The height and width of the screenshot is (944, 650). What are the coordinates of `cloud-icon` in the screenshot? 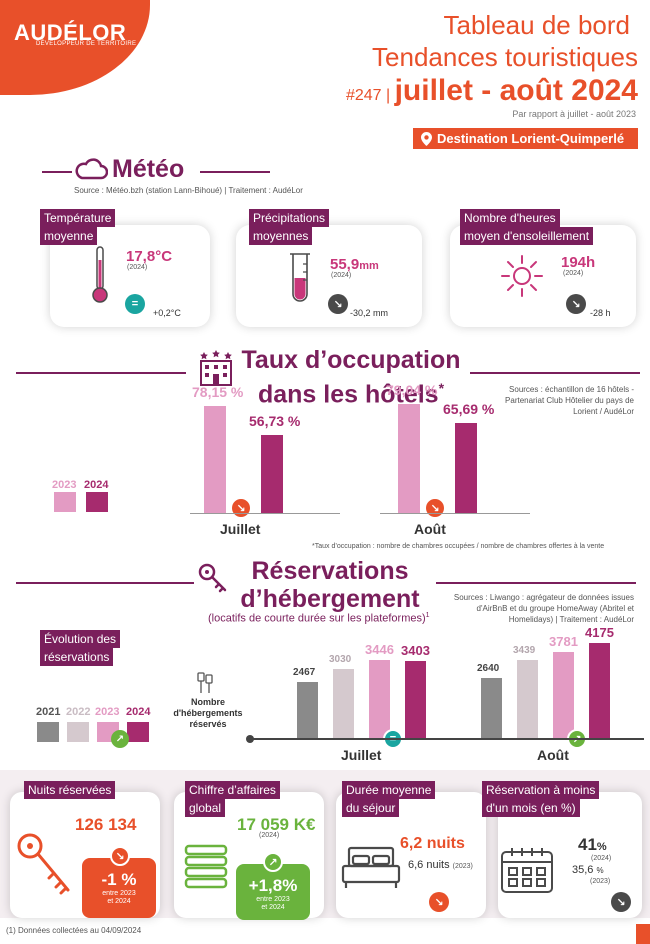 It's located at (91, 169).